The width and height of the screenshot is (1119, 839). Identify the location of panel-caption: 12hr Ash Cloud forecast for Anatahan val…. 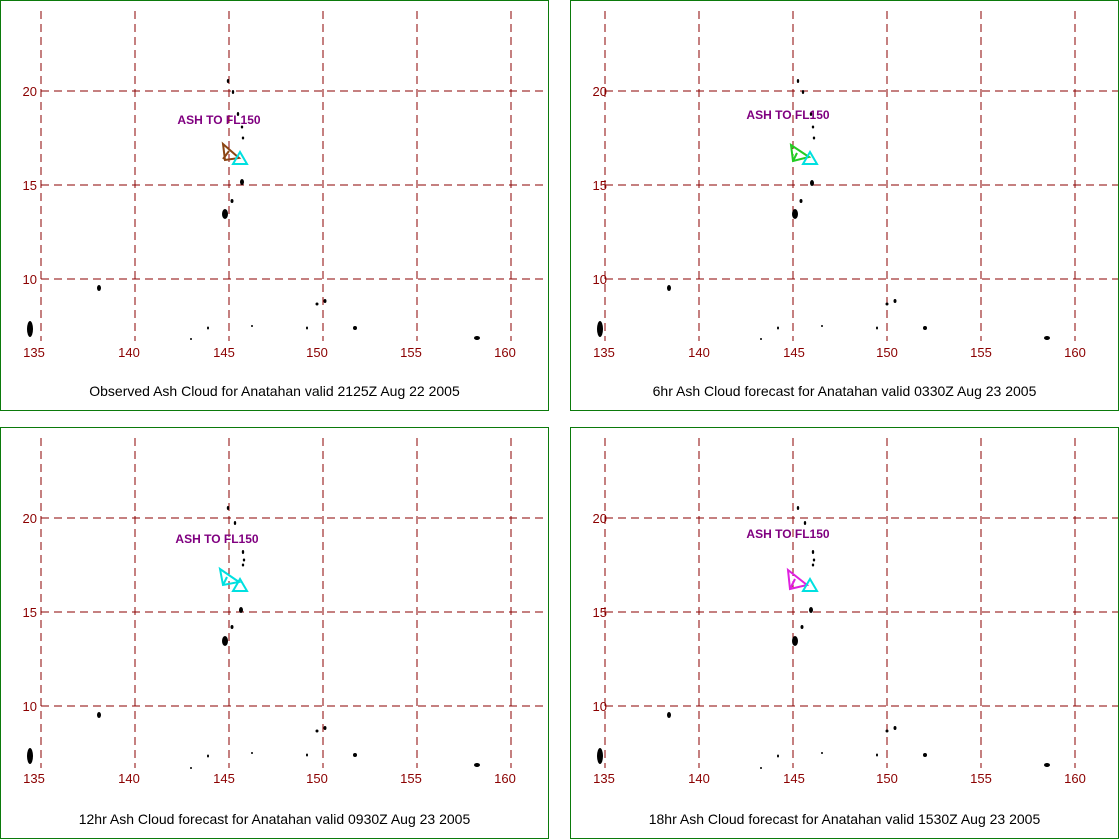
(274, 819).